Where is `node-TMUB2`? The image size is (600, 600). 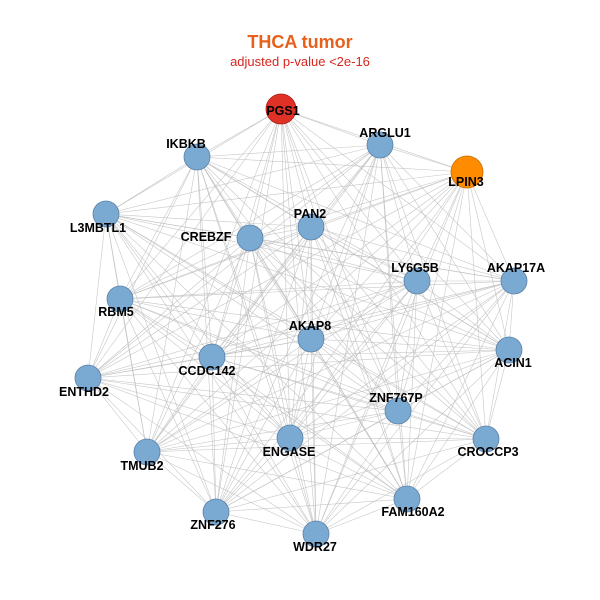
node-TMUB2 is located at coordinates (147, 452).